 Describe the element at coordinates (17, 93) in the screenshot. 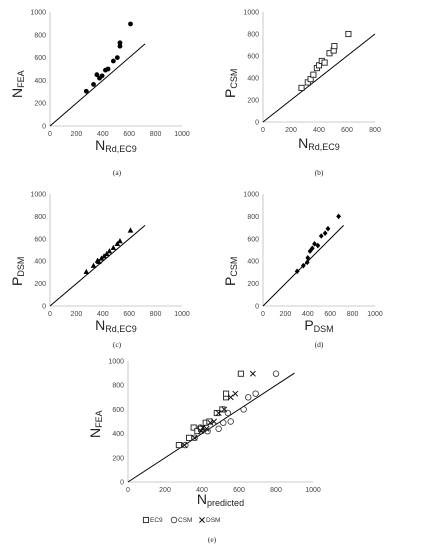

I see `y-axis-title-main: N` at that location.